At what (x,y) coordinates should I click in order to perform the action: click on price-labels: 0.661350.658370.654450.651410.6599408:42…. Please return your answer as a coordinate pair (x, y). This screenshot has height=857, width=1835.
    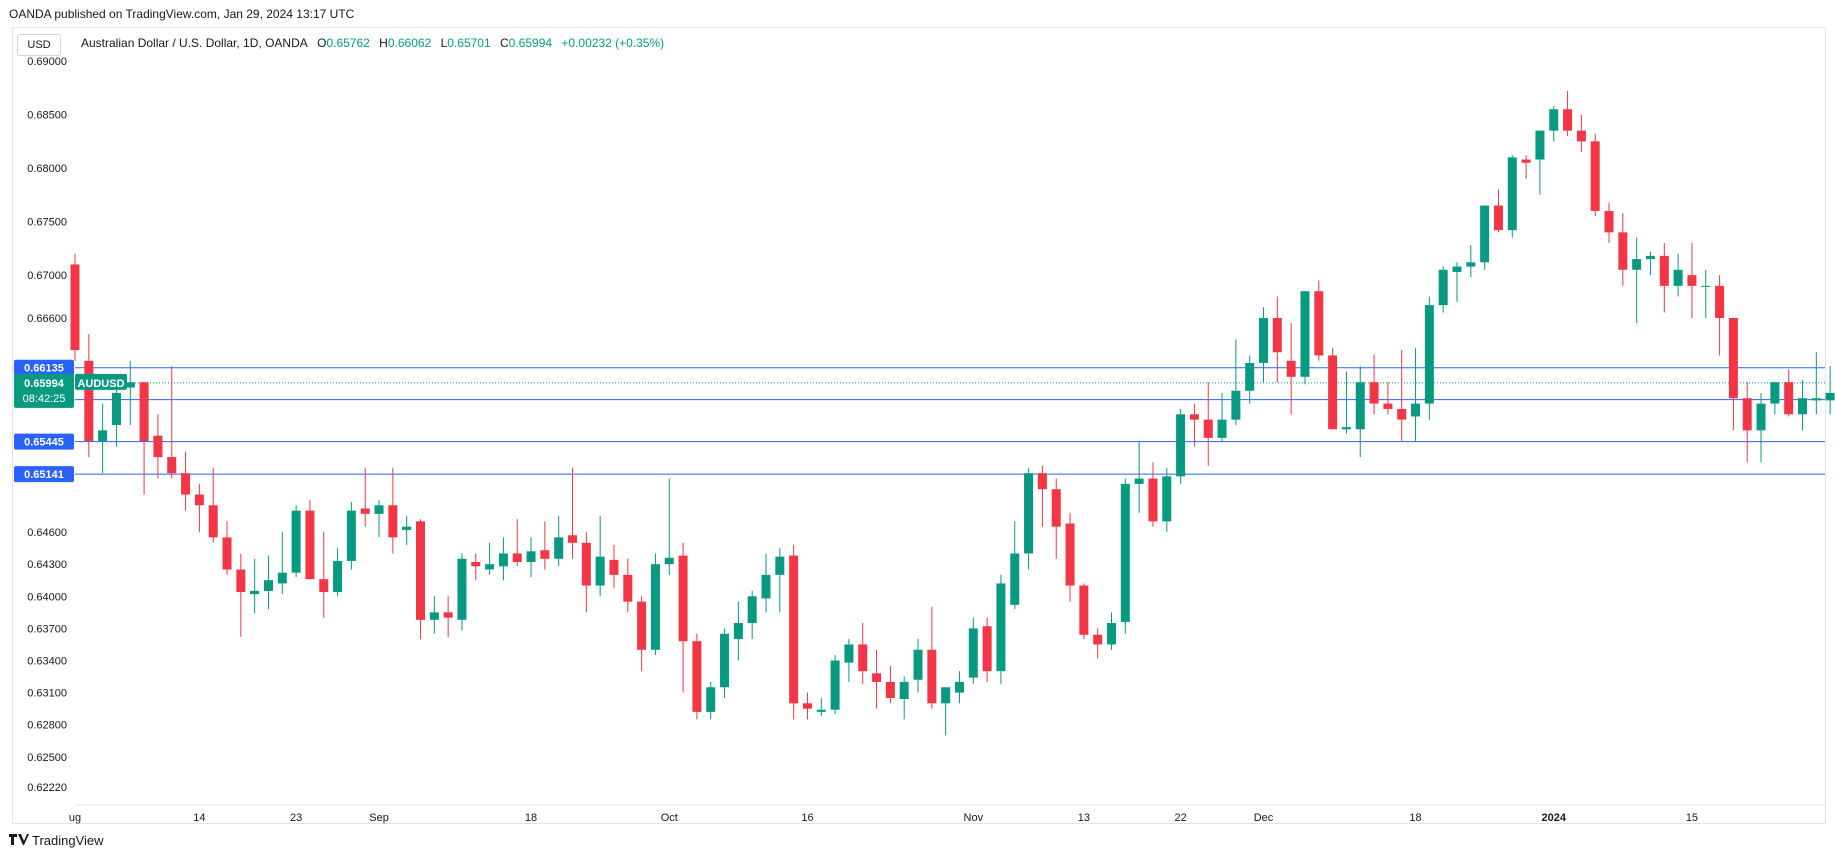
    Looking at the image, I should click on (70, 421).